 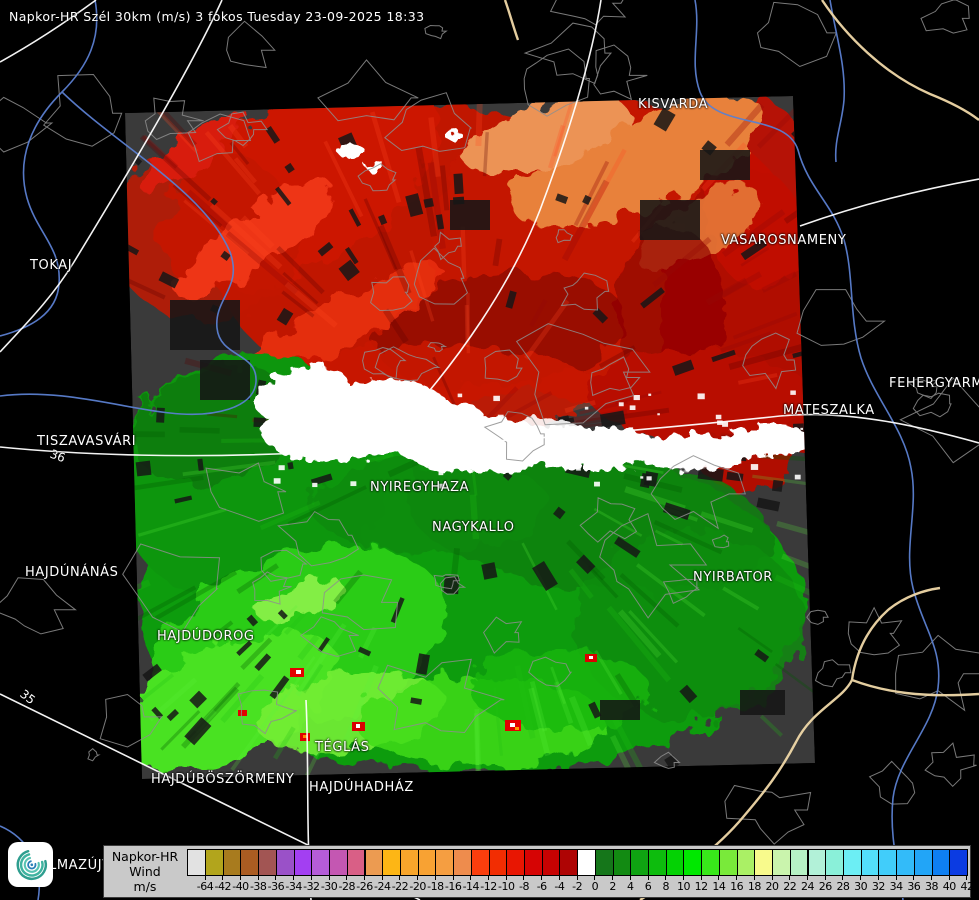 I want to click on legend-tick-label: 2, so click(x=612, y=886).